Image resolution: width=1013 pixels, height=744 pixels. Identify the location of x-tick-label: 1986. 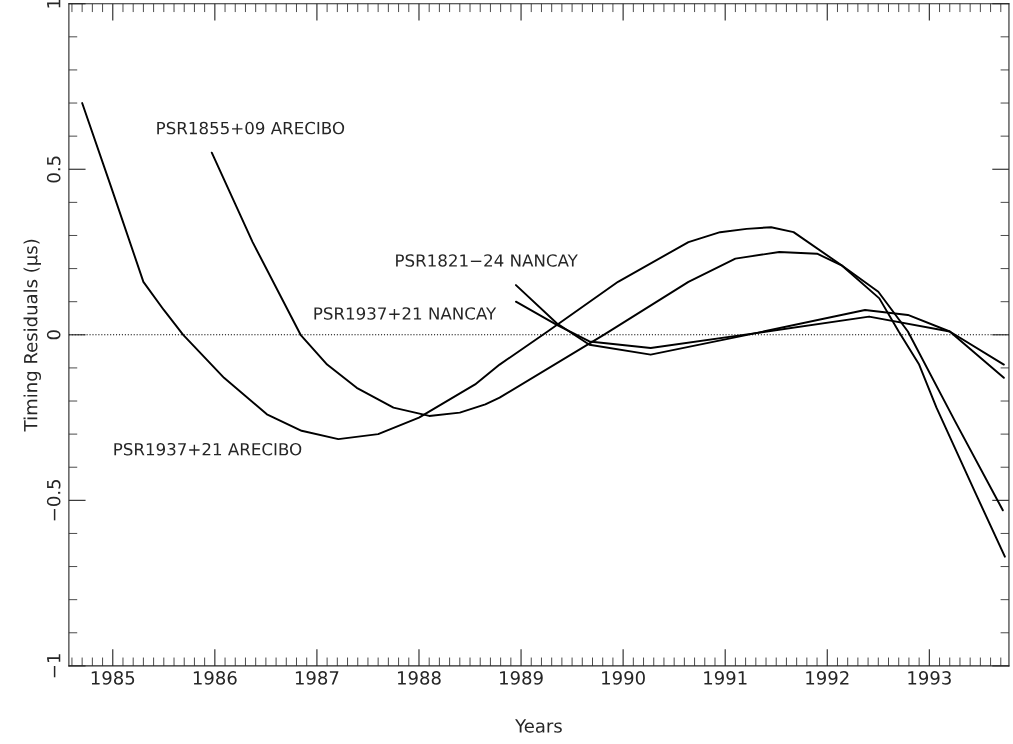
(215, 678).